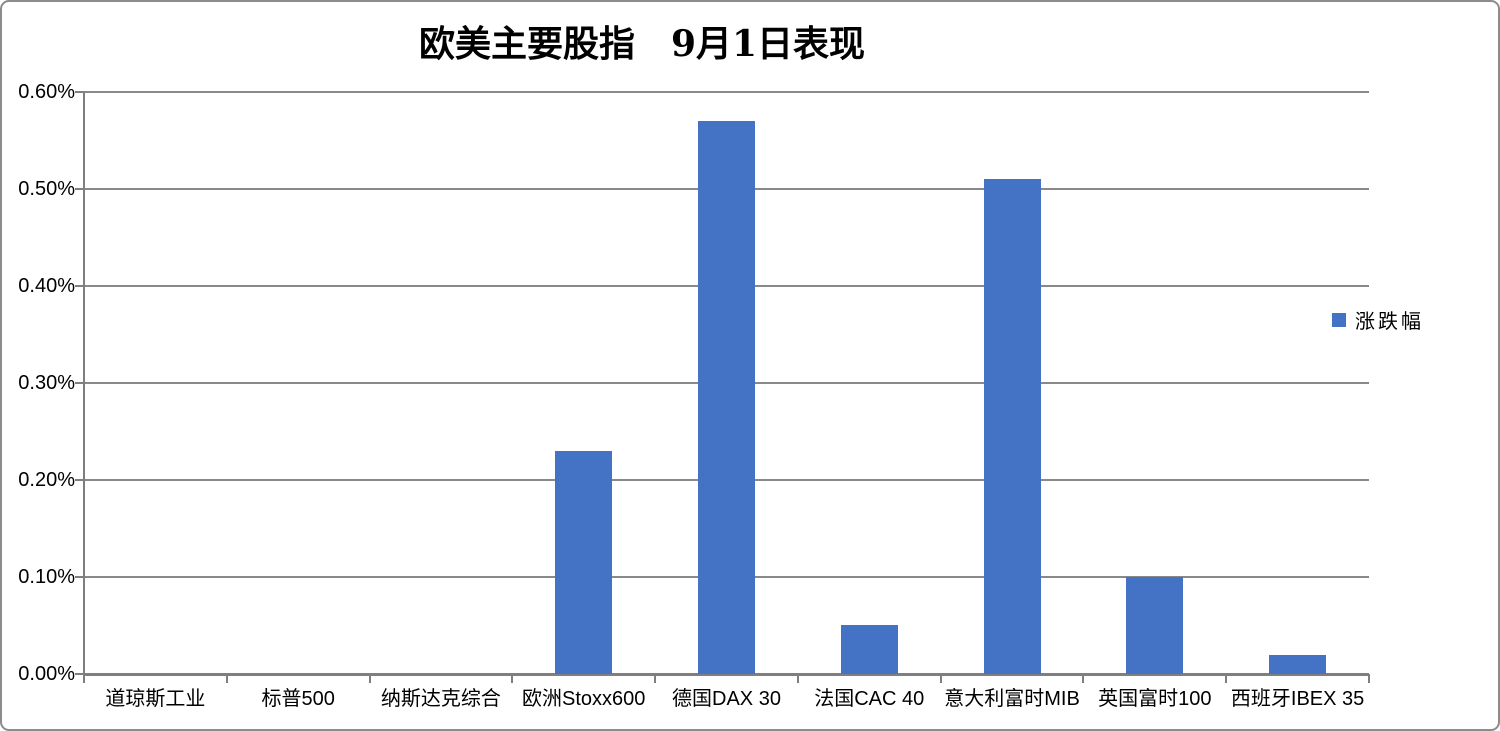 Image resolution: width=1500 pixels, height=731 pixels. Describe the element at coordinates (84, 387) in the screenshot. I see `y-axis-line` at that location.